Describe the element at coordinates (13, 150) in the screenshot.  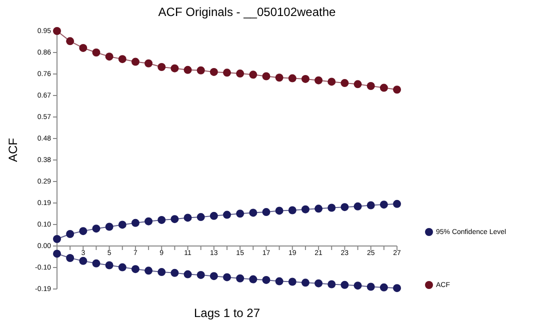
I see `y-axis-title: ACF` at that location.